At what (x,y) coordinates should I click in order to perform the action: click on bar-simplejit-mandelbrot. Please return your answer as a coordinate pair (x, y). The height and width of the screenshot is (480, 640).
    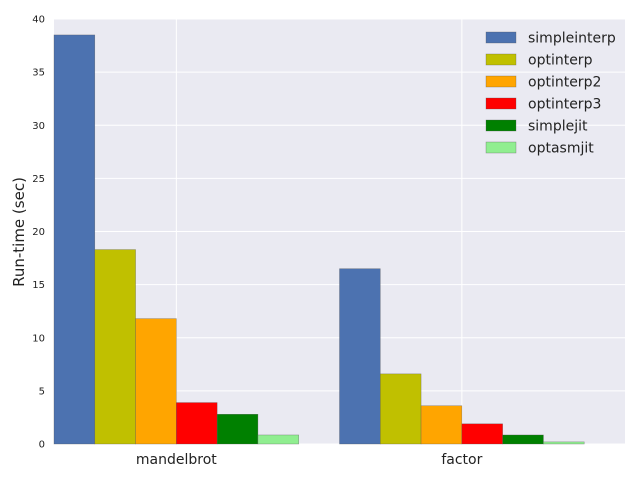
    Looking at the image, I should click on (237, 429).